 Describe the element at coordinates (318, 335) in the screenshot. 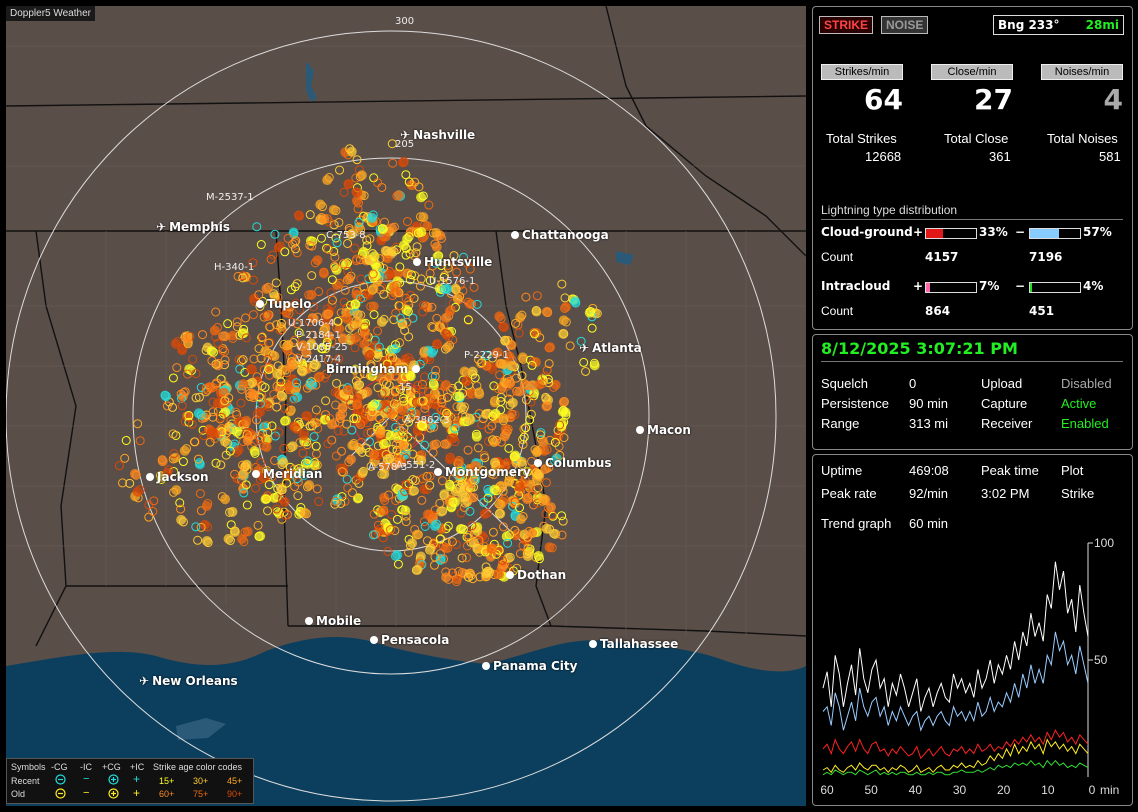

I see `storm-cell-label: P-2184-1` at that location.